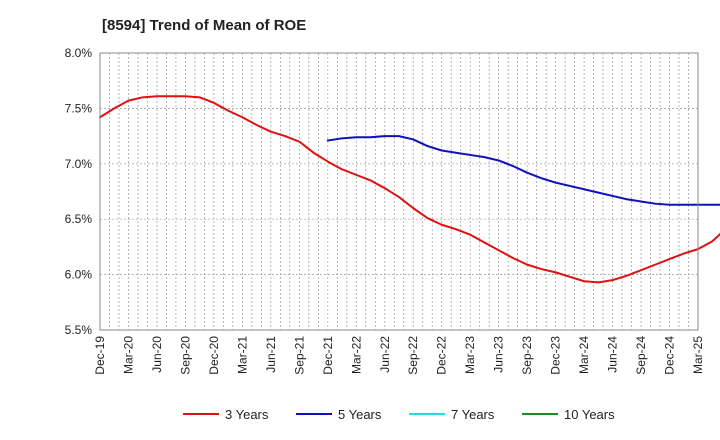 Image resolution: width=720 pixels, height=440 pixels. I want to click on legend: 3 Years 5 Years 7 Years 10 Years, so click(399, 414).